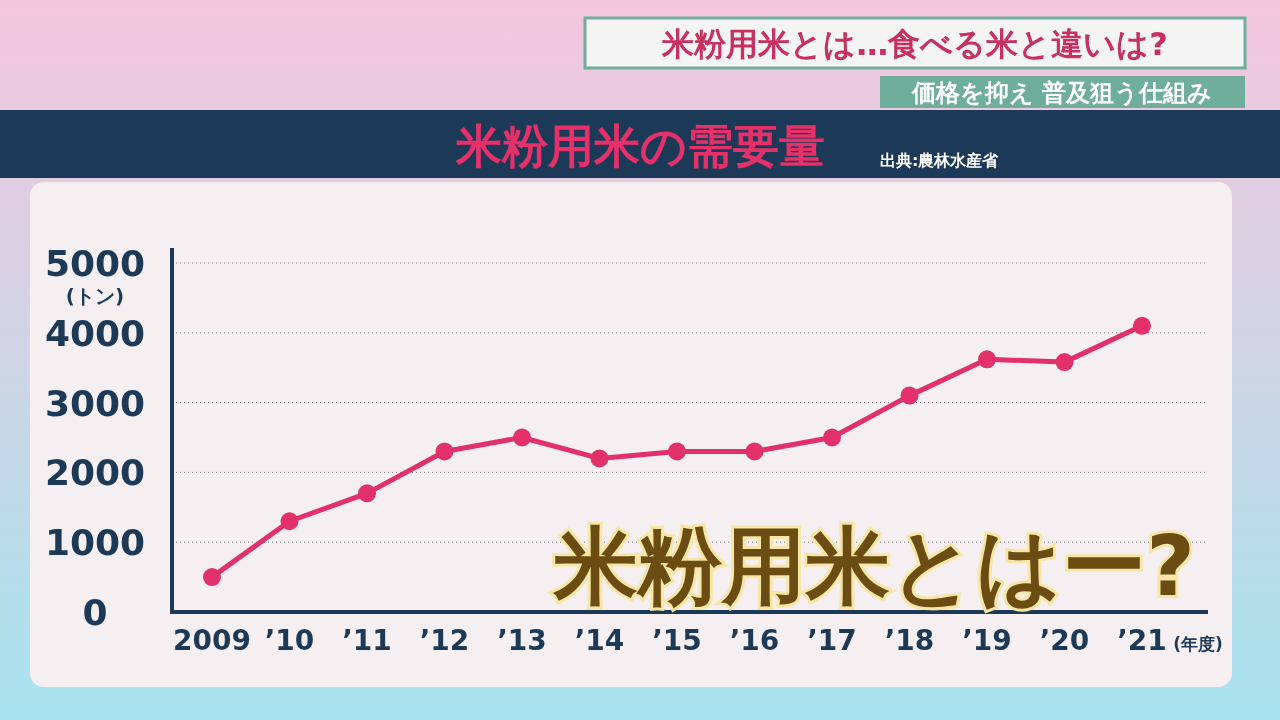 Image resolution: width=1280 pixels, height=720 pixels. What do you see at coordinates (754, 640) in the screenshot?
I see `x-tick-label: ’16` at bounding box center [754, 640].